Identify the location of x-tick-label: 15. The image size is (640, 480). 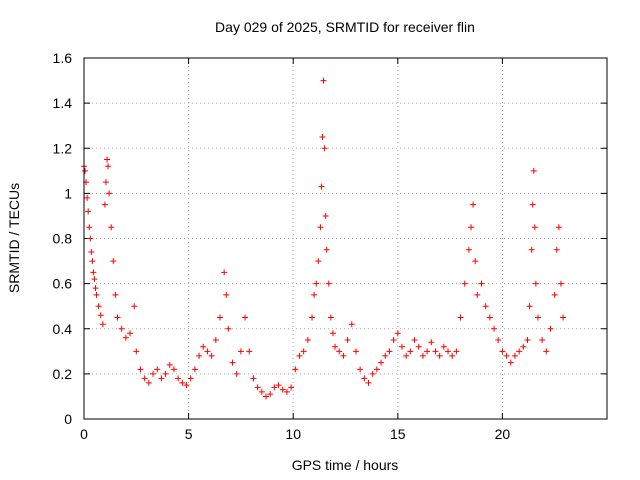
(398, 434).